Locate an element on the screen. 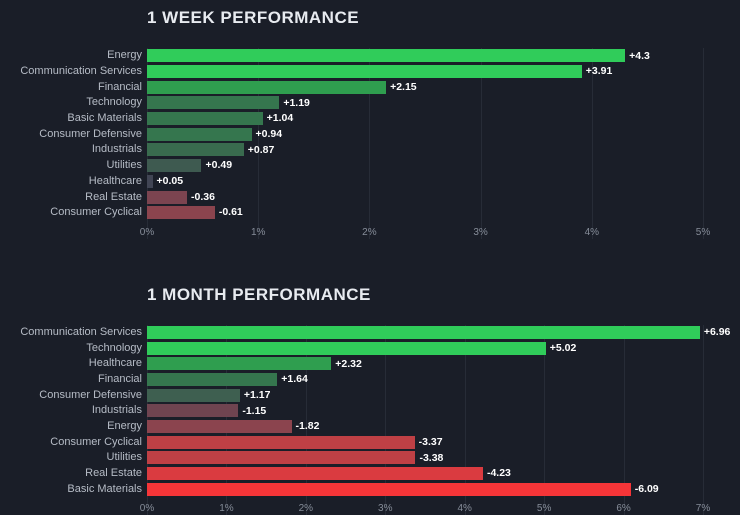 This screenshot has height=515, width=740. chart-row: Consumer Defensive +0.94 is located at coordinates (351, 134).